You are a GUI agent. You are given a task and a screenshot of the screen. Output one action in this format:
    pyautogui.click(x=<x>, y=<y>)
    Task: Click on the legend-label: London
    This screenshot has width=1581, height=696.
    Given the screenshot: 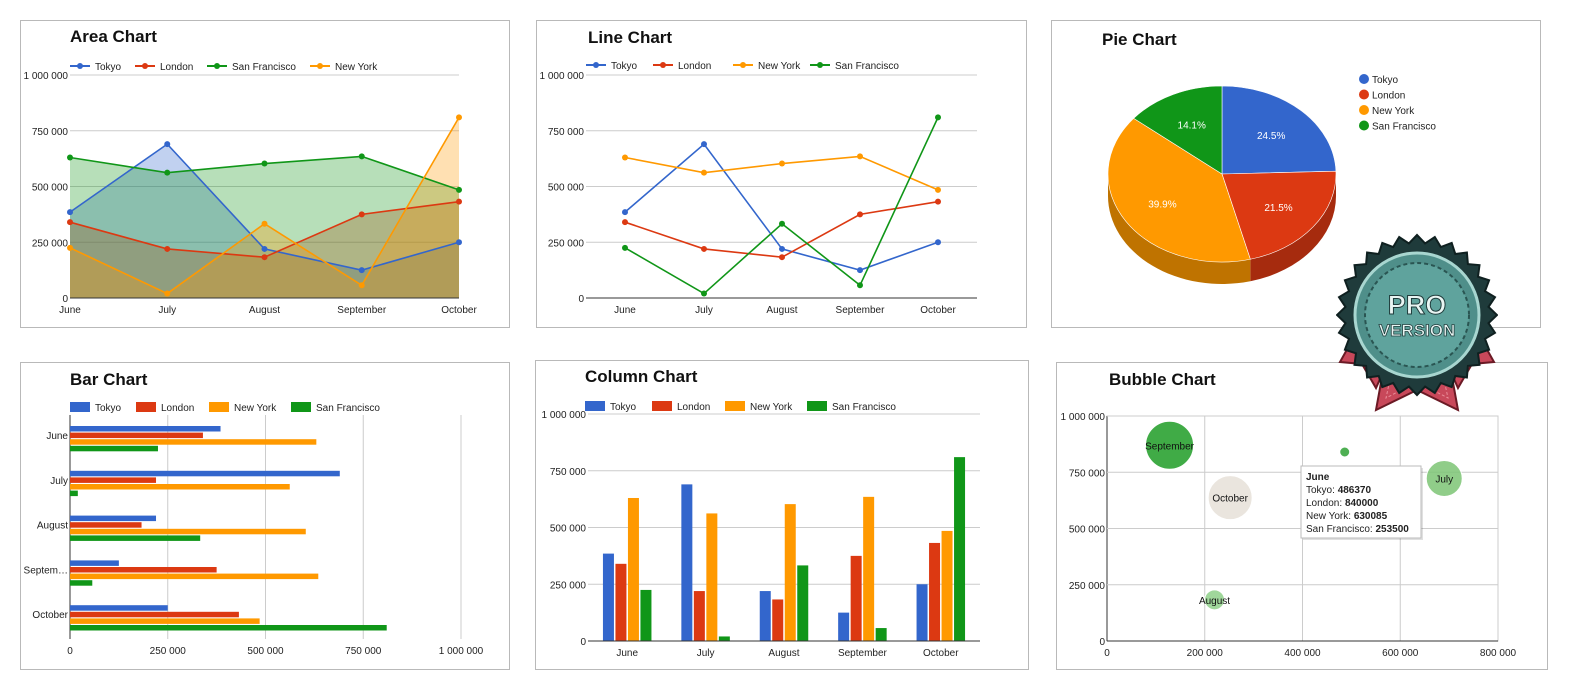 What is the action you would take?
    pyautogui.click(x=1388, y=96)
    